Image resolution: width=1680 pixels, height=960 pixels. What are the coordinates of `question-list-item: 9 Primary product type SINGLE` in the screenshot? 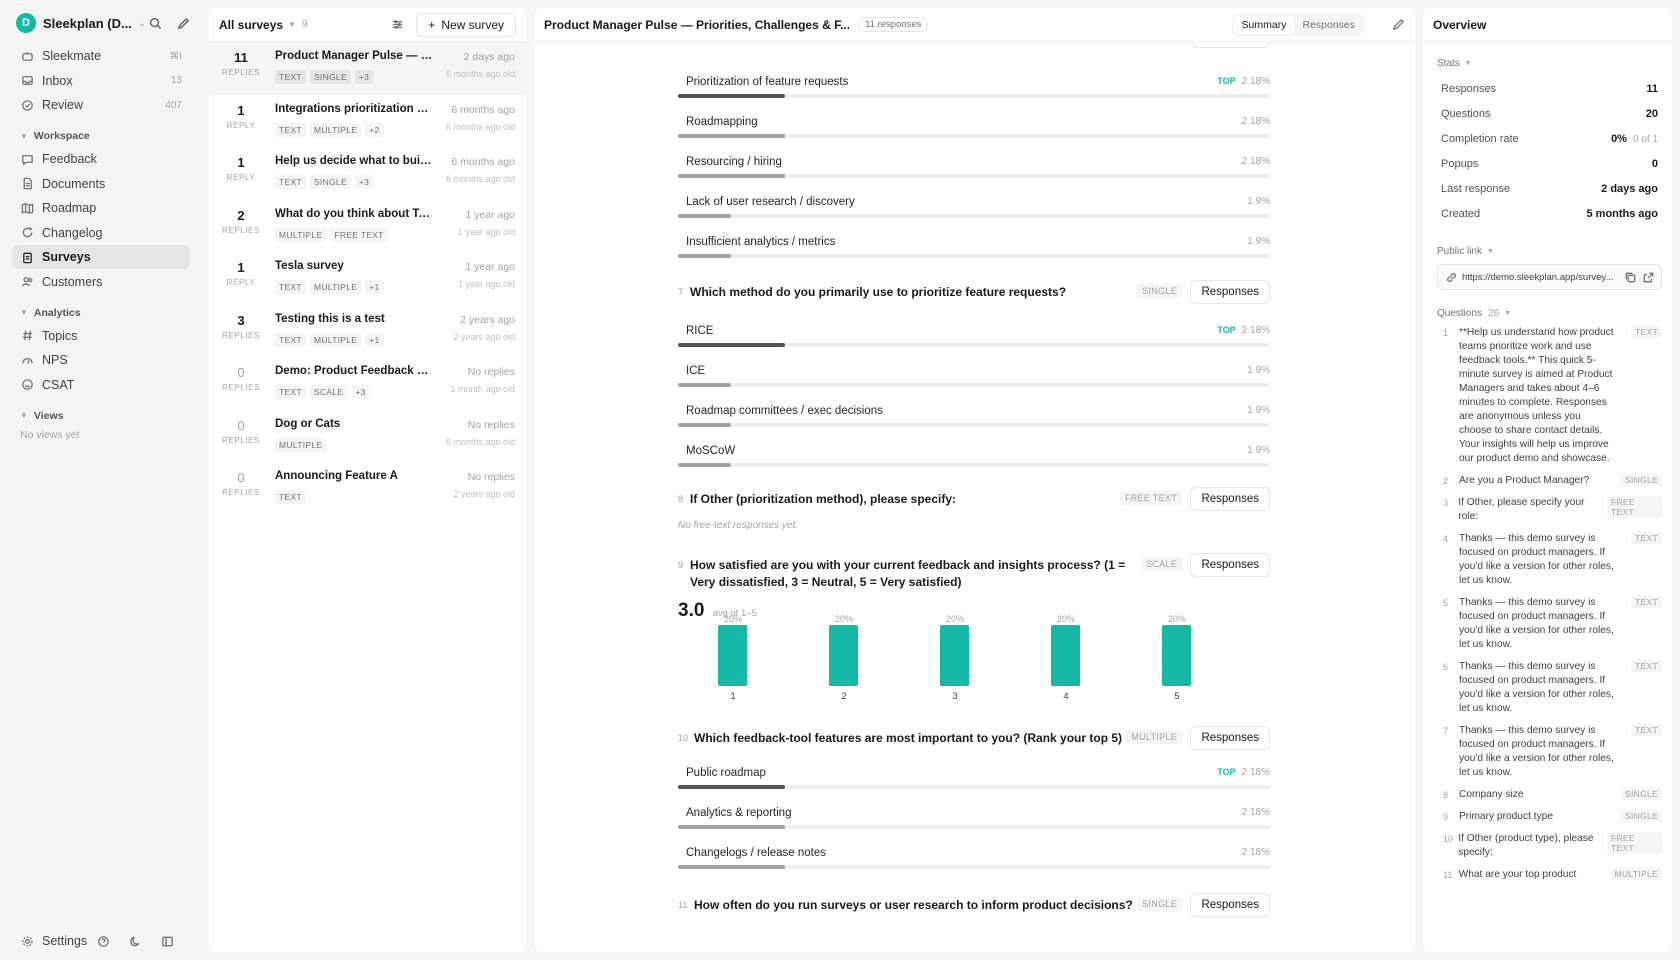 It's located at (1549, 817).